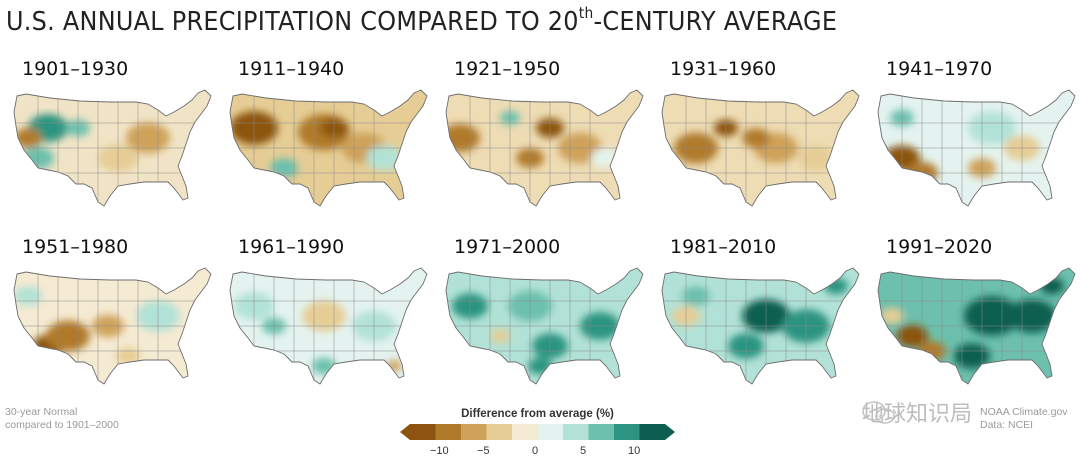 The width and height of the screenshot is (1080, 459). What do you see at coordinates (507, 69) in the screenshot?
I see `panel-period-label: 1921–1950` at bounding box center [507, 69].